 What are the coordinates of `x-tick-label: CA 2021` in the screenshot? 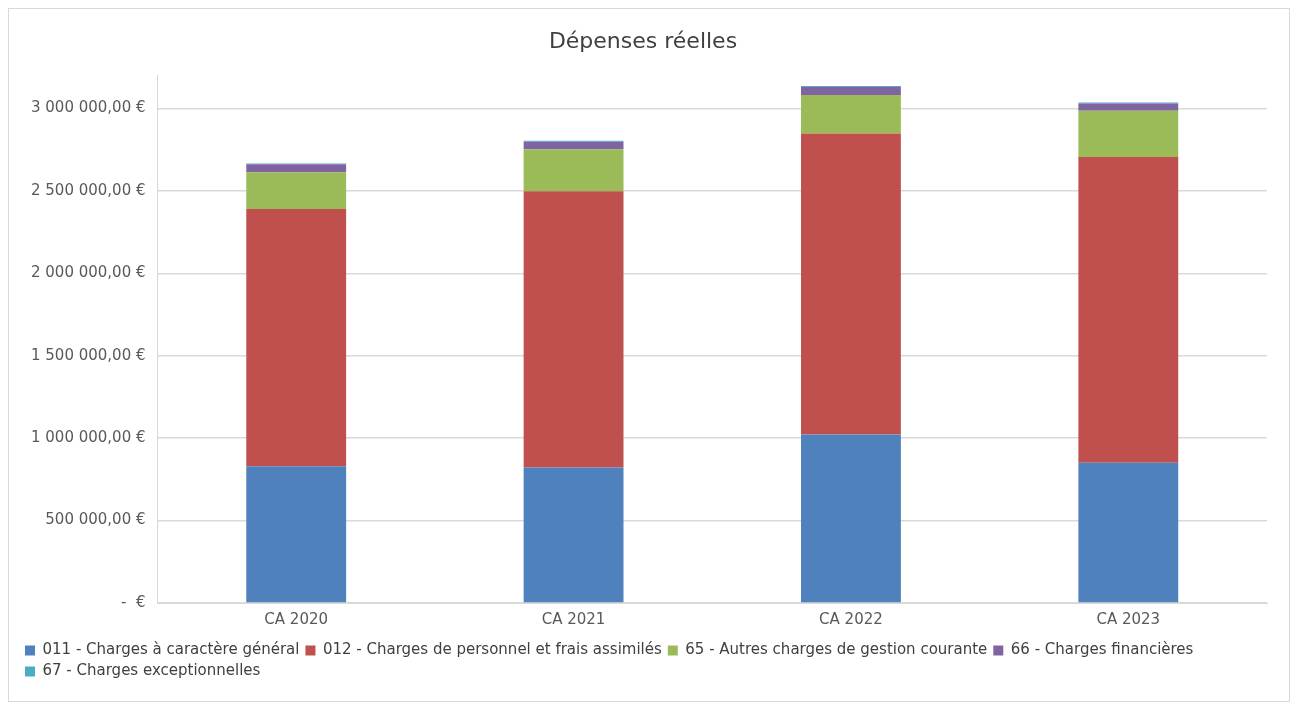 It's located at (573, 618).